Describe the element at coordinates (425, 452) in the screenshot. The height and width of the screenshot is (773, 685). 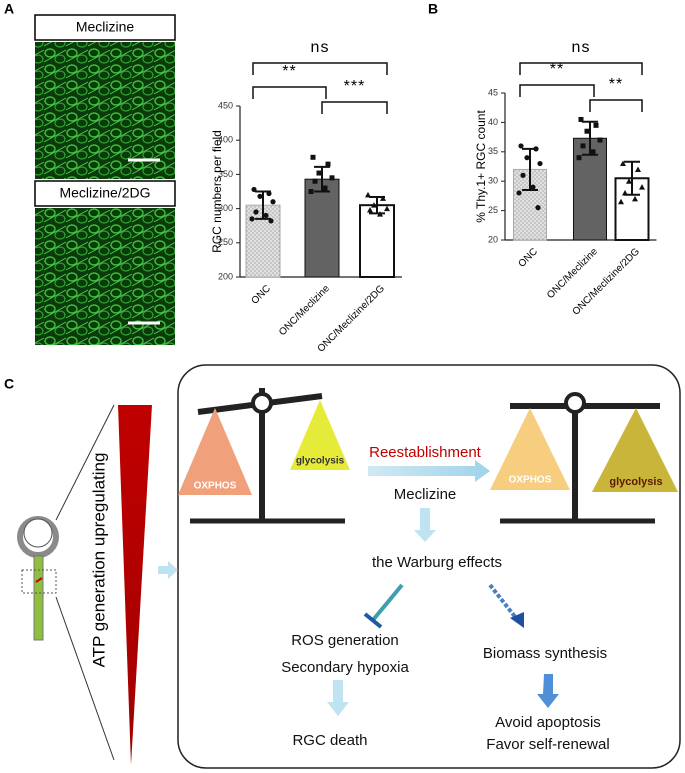
I see `transition-label: Reestablishment` at that location.